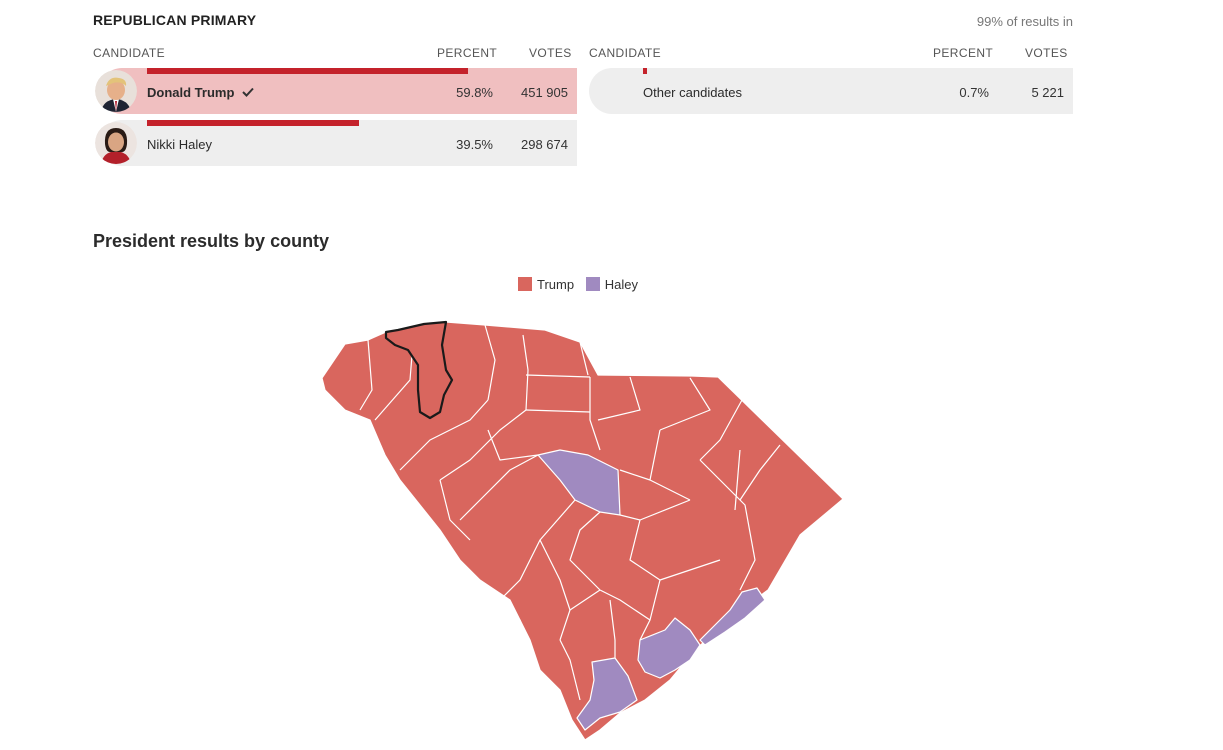  I want to click on winner-check-icon, so click(248, 92).